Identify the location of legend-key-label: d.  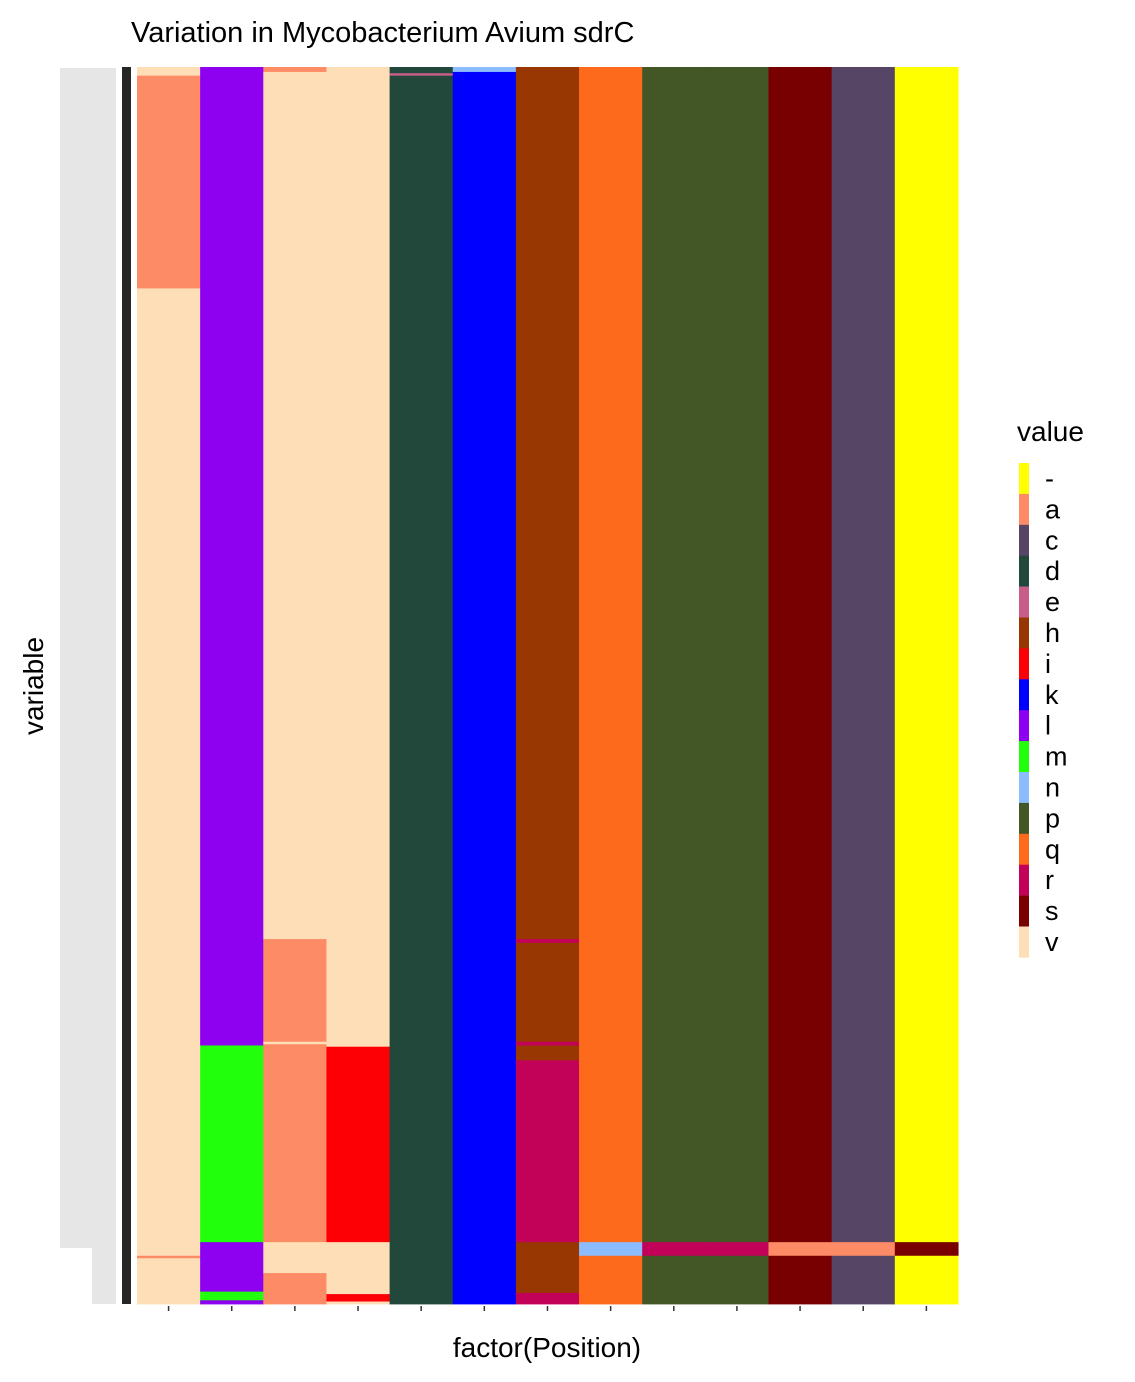
(1052, 571).